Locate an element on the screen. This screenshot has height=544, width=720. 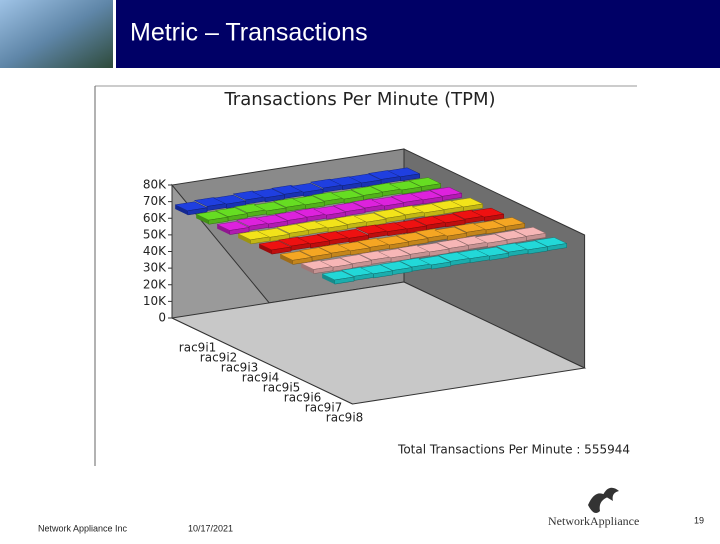
chart-annotation: Total Transactions Per Minute : 555944 is located at coordinates (513, 450).